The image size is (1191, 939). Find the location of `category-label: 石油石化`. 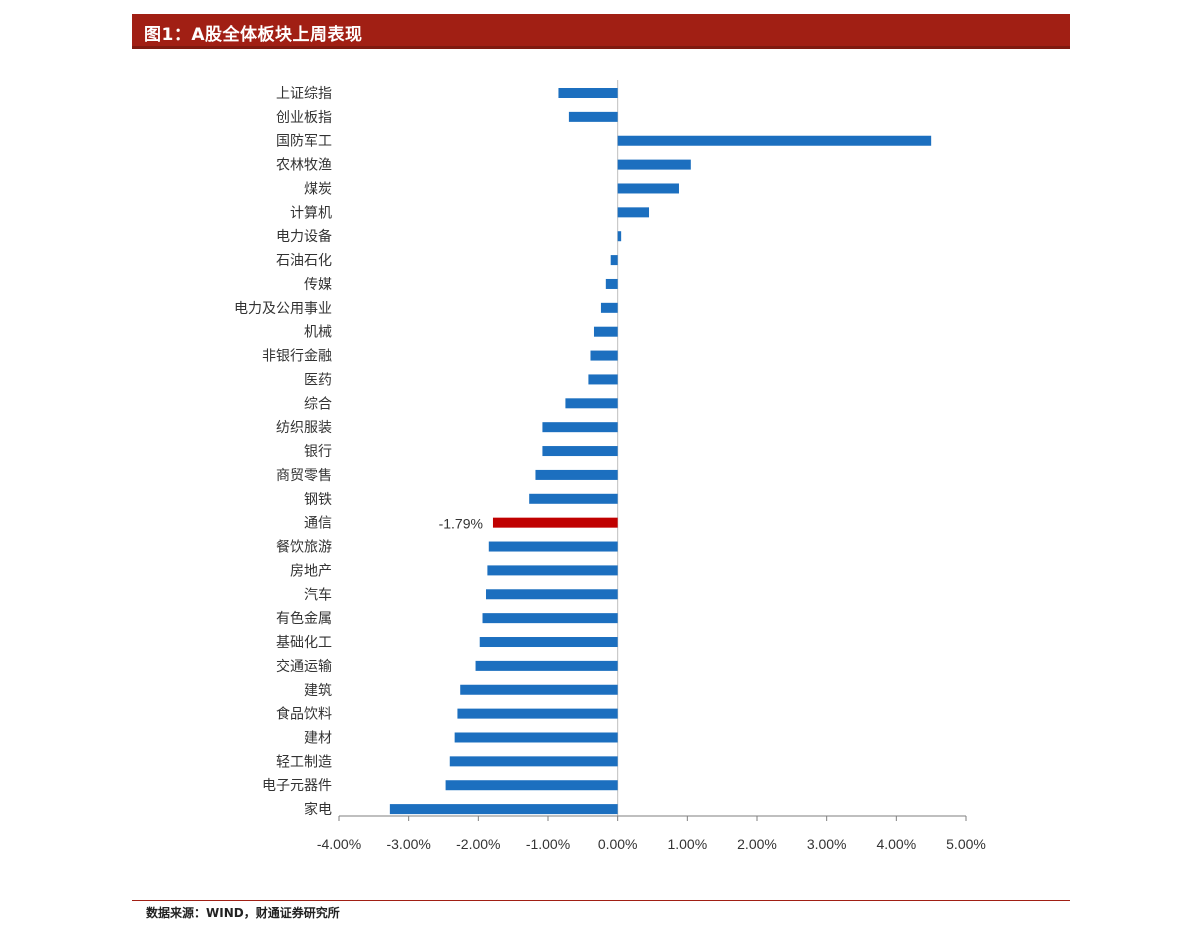

category-label: 石油石化 is located at coordinates (304, 261).